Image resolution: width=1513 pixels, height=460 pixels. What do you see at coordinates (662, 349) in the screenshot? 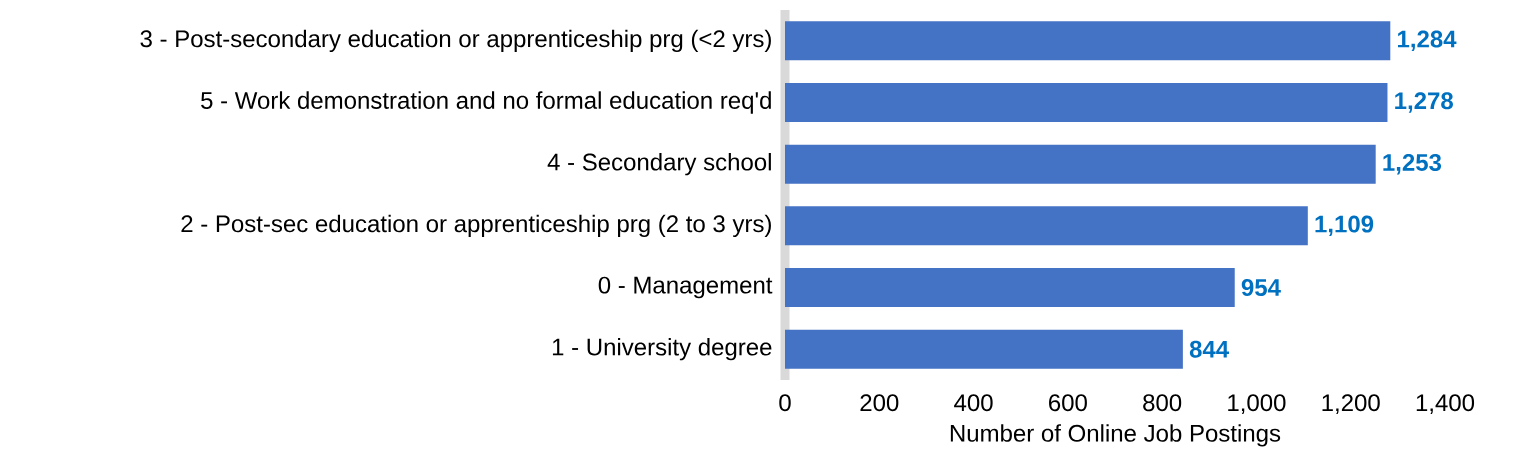
I see `y-tick-label: 1 - University degree` at bounding box center [662, 349].